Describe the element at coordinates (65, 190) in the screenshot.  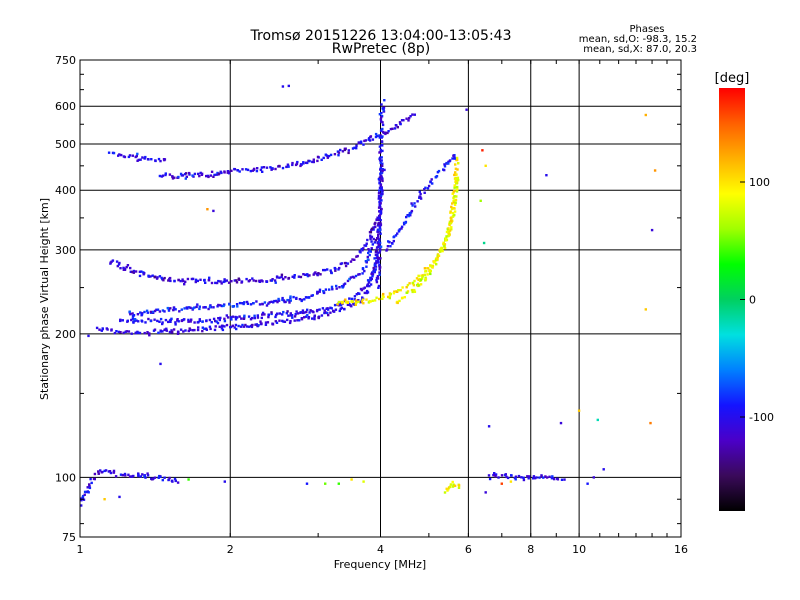
I see `y-tick-label: 400` at that location.